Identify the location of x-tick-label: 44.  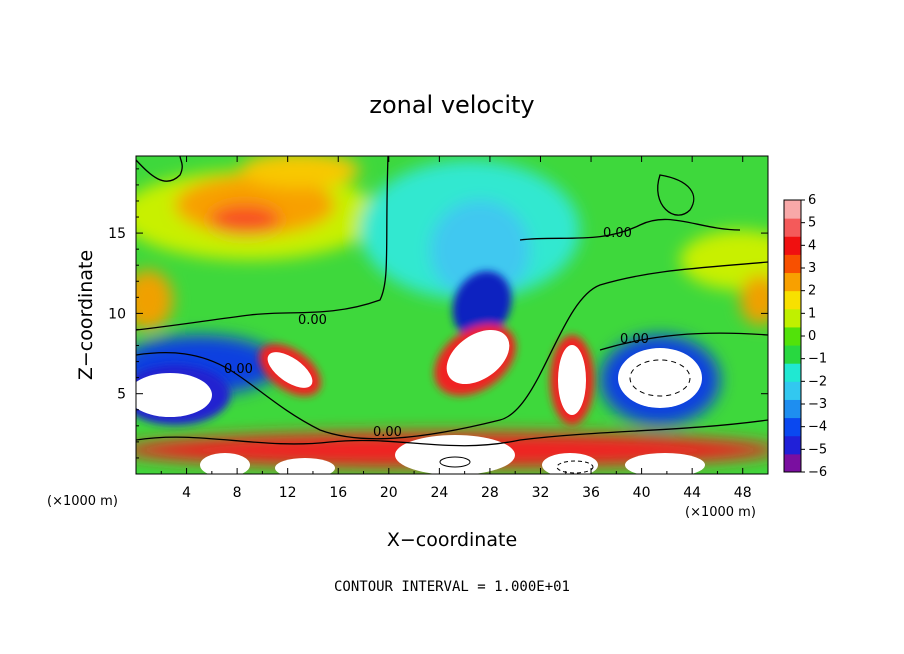
(692, 493).